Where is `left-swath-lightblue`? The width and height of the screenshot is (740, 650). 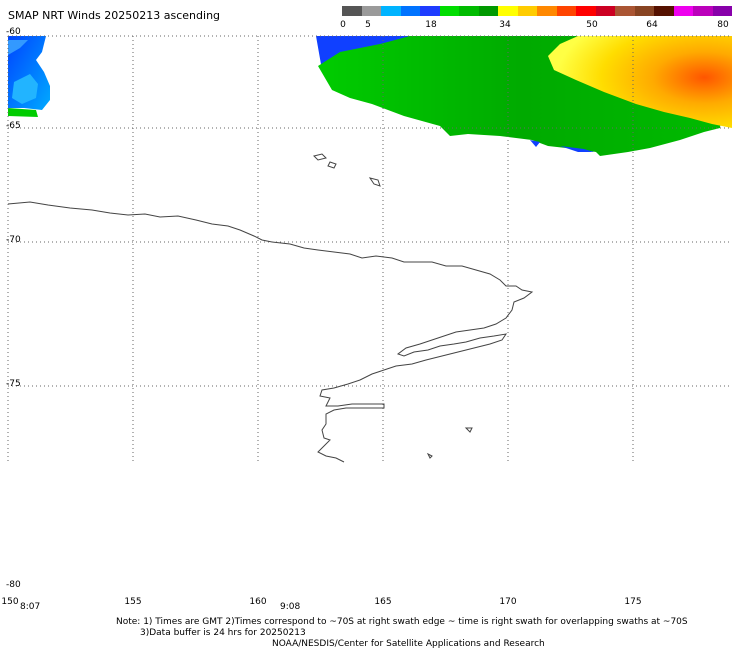
left-swath-lightblue is located at coordinates (25, 89).